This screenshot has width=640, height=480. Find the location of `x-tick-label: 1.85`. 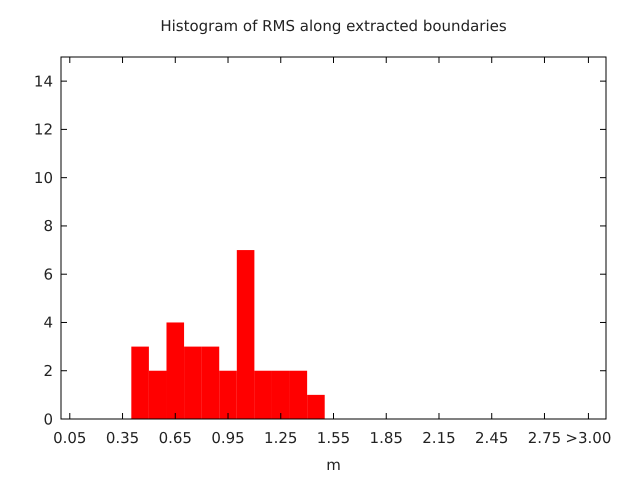

x-tick-label: 1.85 is located at coordinates (386, 438).